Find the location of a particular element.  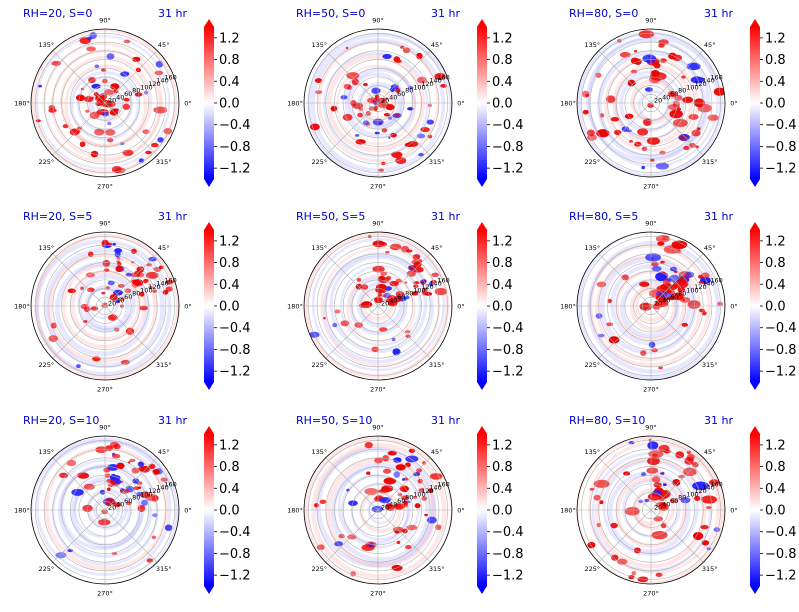

angle-tick-label: 270° is located at coordinates (105, 390).